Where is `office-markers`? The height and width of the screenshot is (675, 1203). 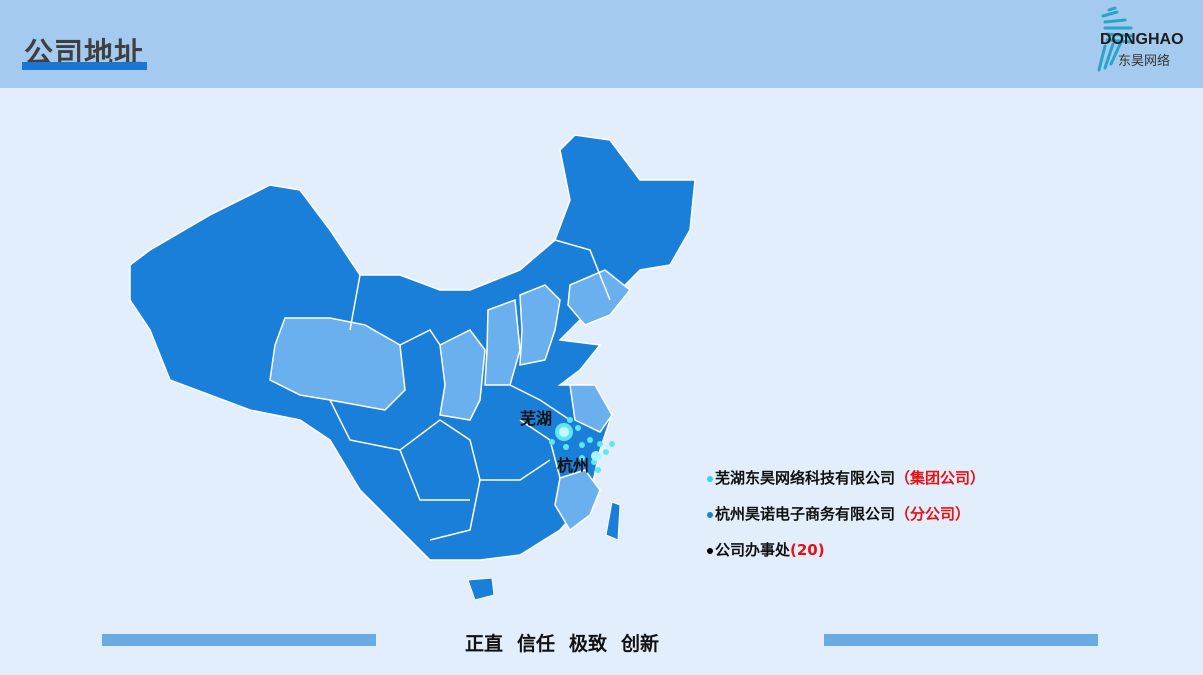
office-markers is located at coordinates (582, 445).